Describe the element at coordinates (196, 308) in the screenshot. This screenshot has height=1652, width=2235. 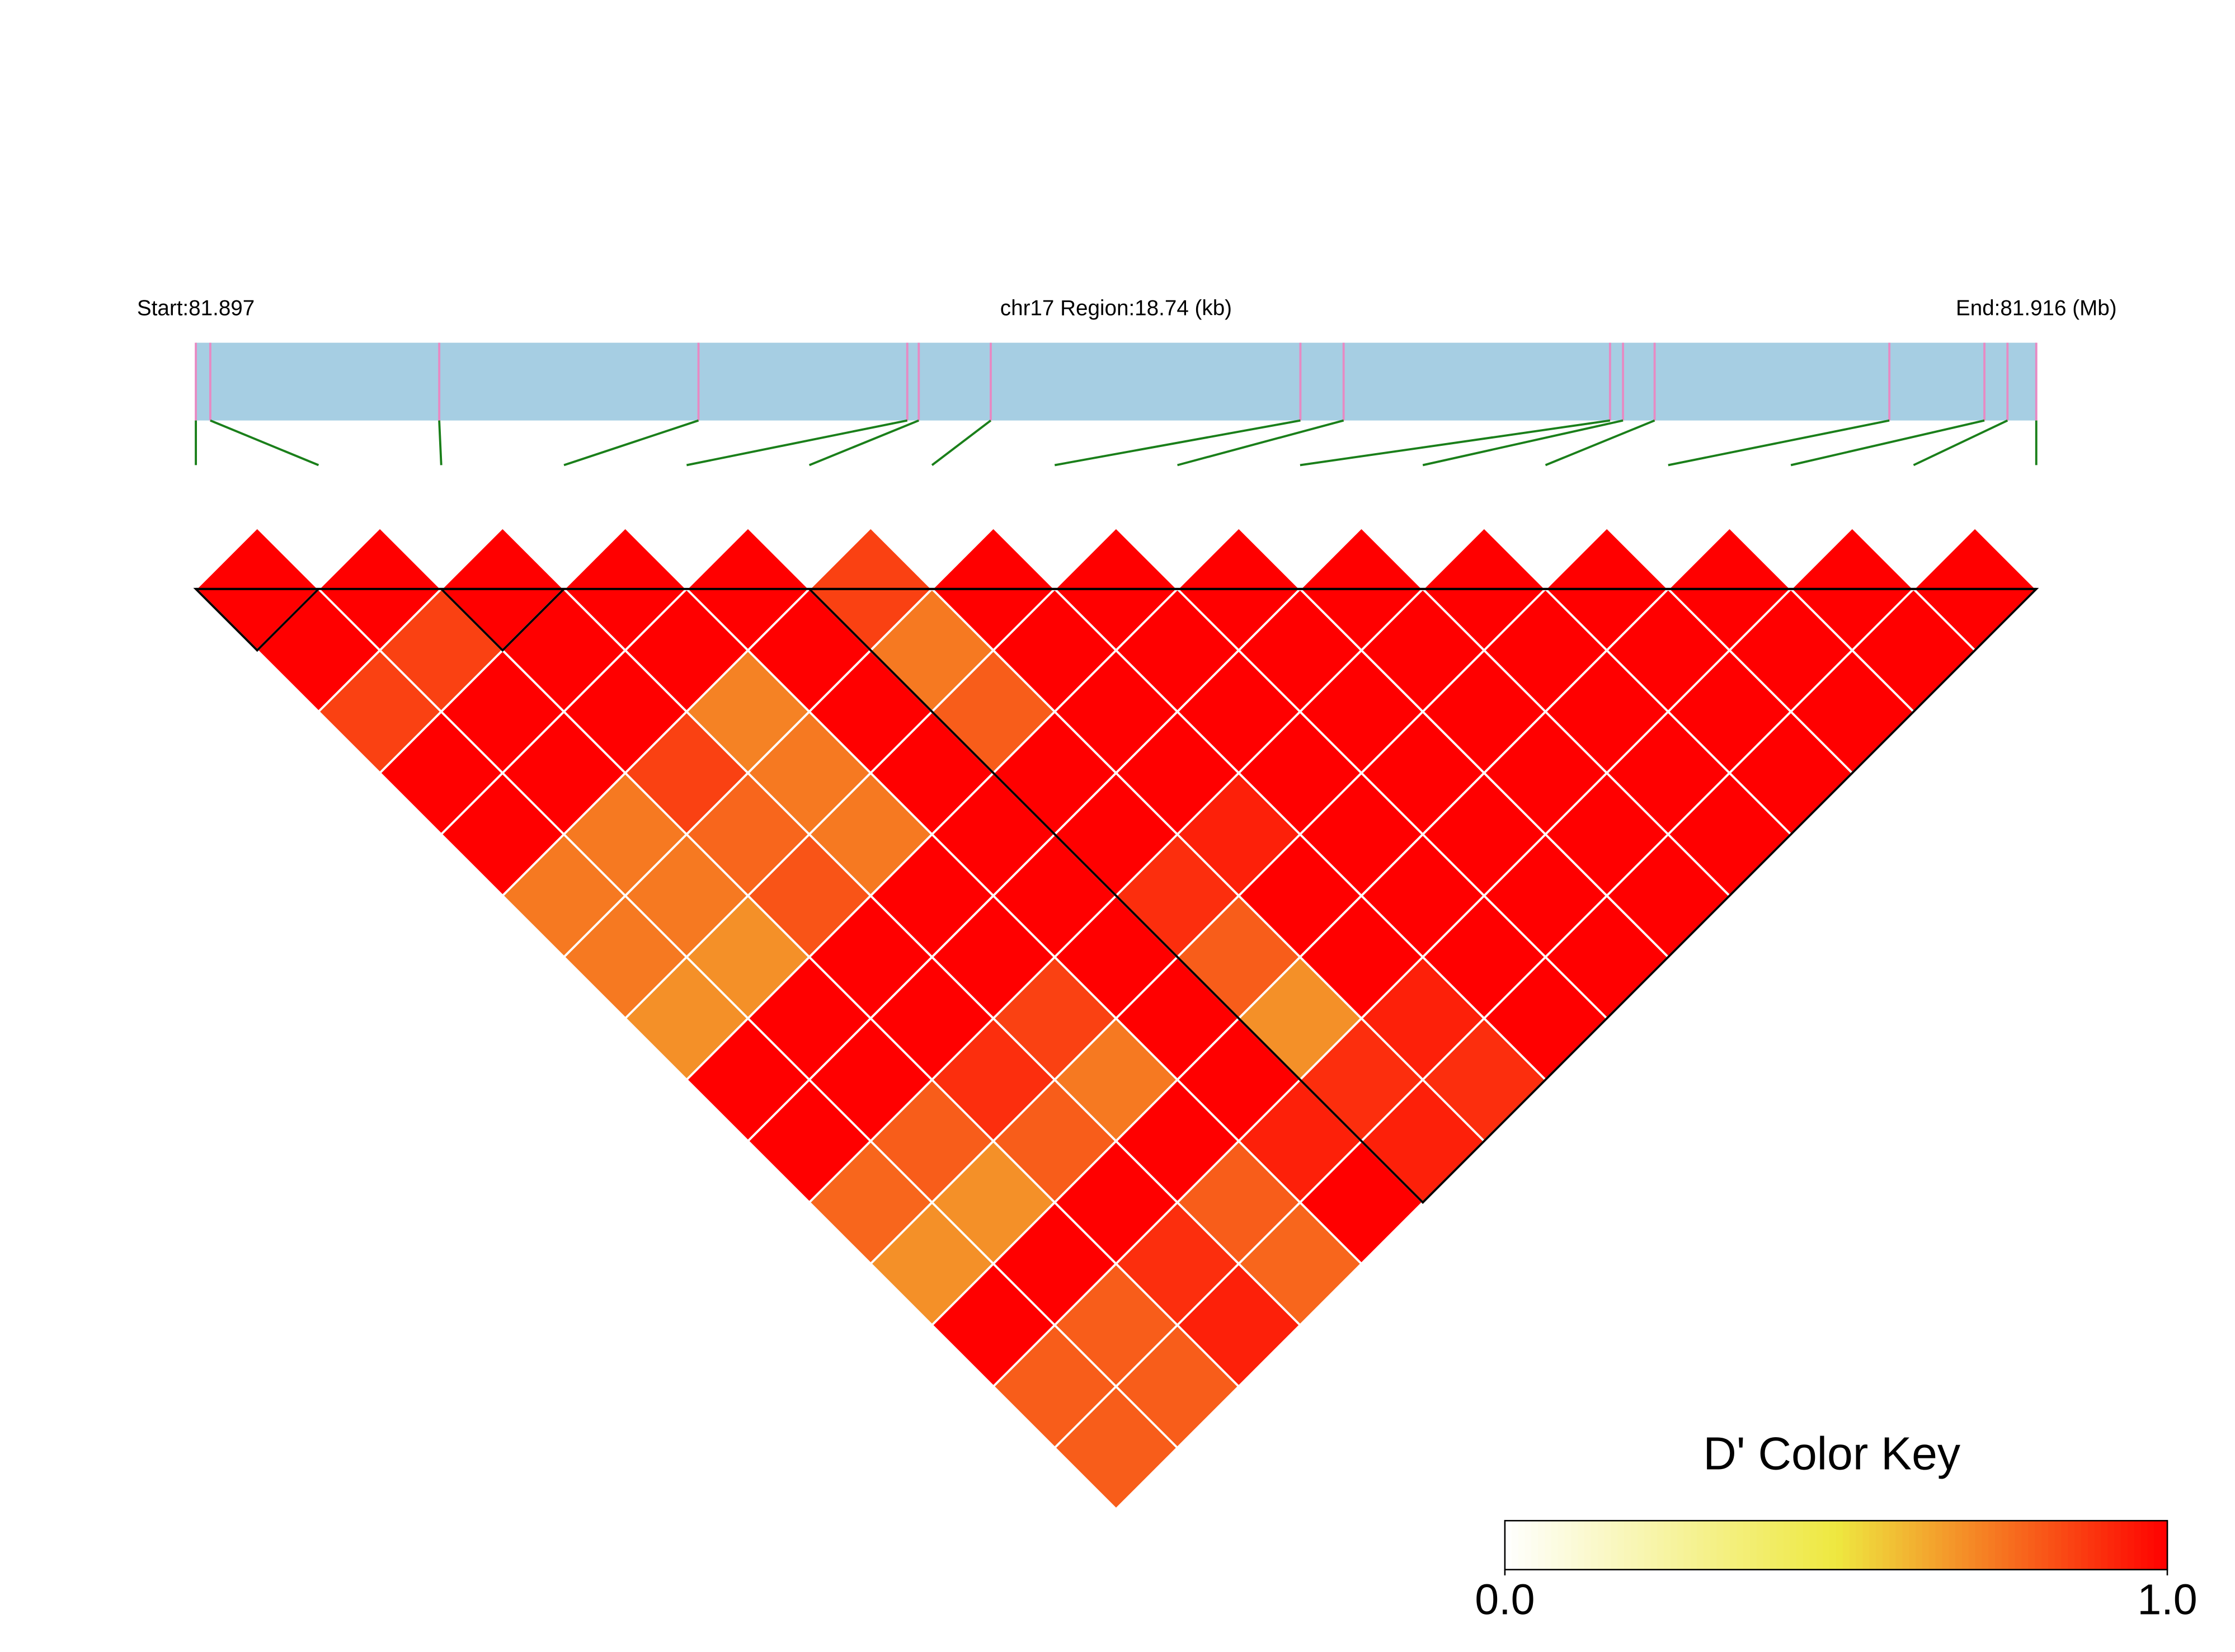
I see `region-start: Start:81.897` at that location.